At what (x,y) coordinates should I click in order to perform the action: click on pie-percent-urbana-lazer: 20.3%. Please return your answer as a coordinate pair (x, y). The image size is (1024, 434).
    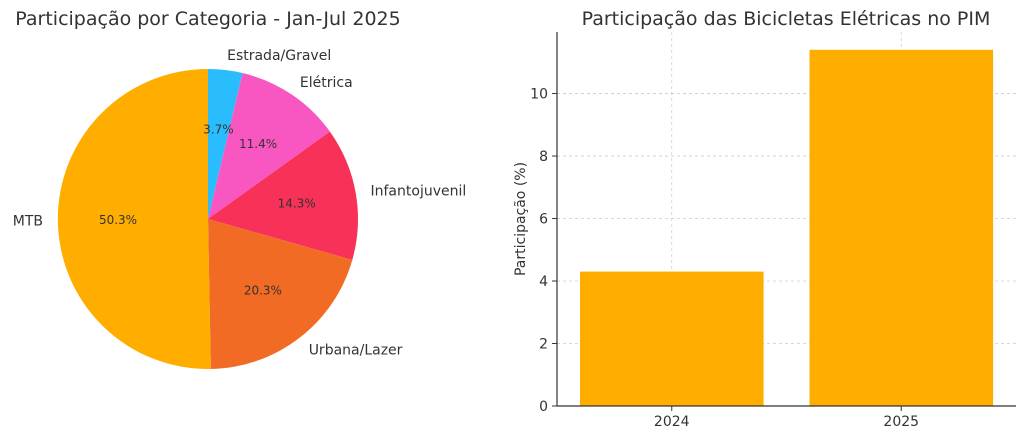
    Looking at the image, I should click on (263, 290).